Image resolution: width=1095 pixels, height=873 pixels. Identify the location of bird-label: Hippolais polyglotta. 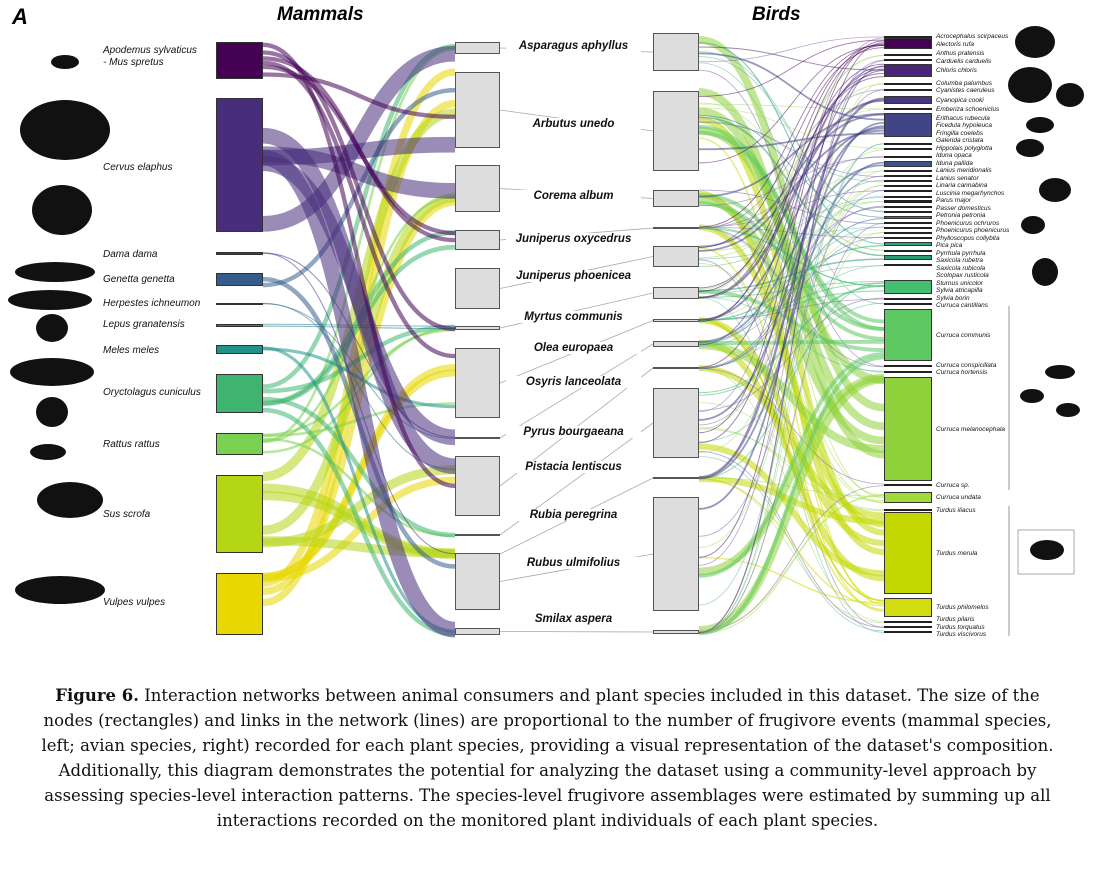
(964, 148).